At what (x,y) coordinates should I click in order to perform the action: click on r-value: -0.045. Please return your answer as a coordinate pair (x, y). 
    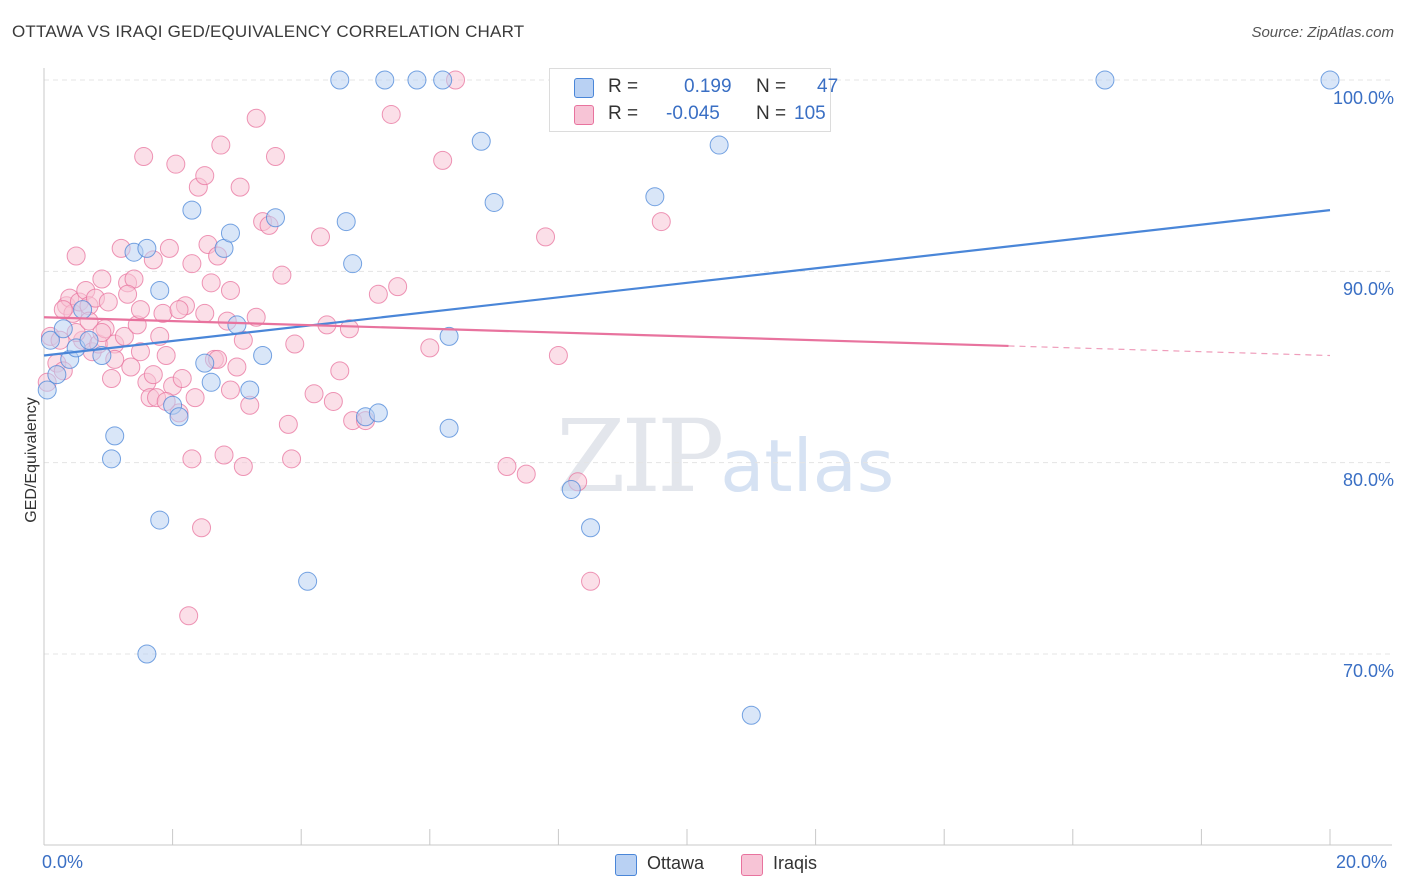
    Looking at the image, I should click on (693, 113).